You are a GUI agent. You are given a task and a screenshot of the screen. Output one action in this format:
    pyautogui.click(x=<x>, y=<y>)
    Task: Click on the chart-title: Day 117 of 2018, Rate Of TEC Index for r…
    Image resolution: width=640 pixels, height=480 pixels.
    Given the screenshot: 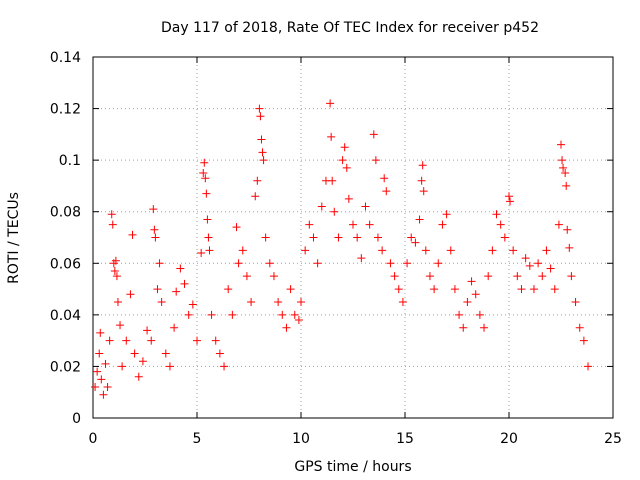 What is the action you would take?
    pyautogui.click(x=350, y=28)
    